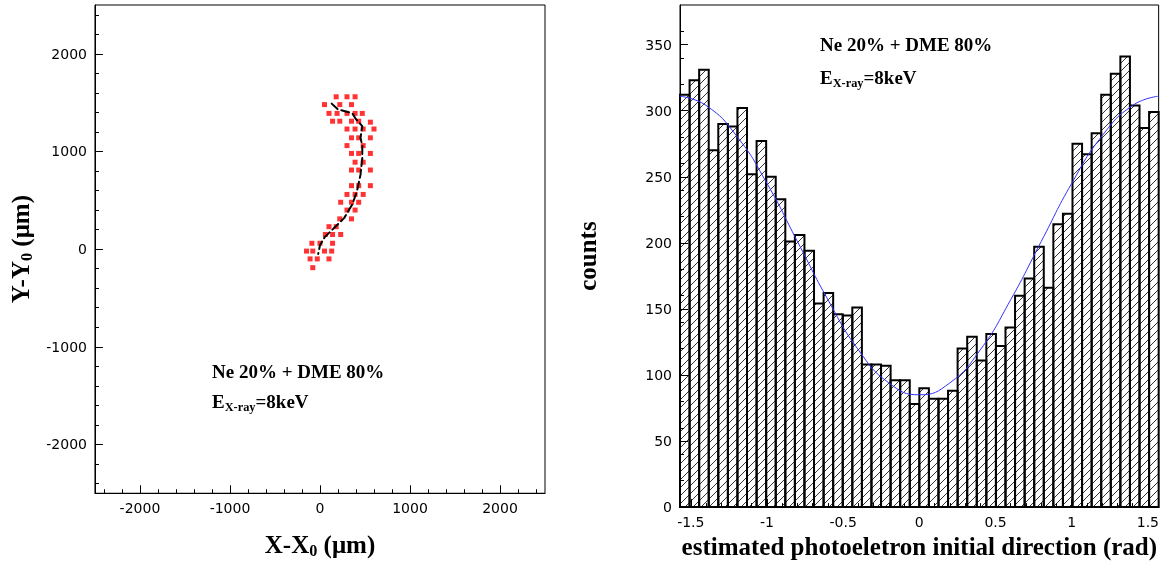 This screenshot has width=1162, height=564. What do you see at coordinates (230, 508) in the screenshot?
I see `x-tick-label: -1000` at bounding box center [230, 508].